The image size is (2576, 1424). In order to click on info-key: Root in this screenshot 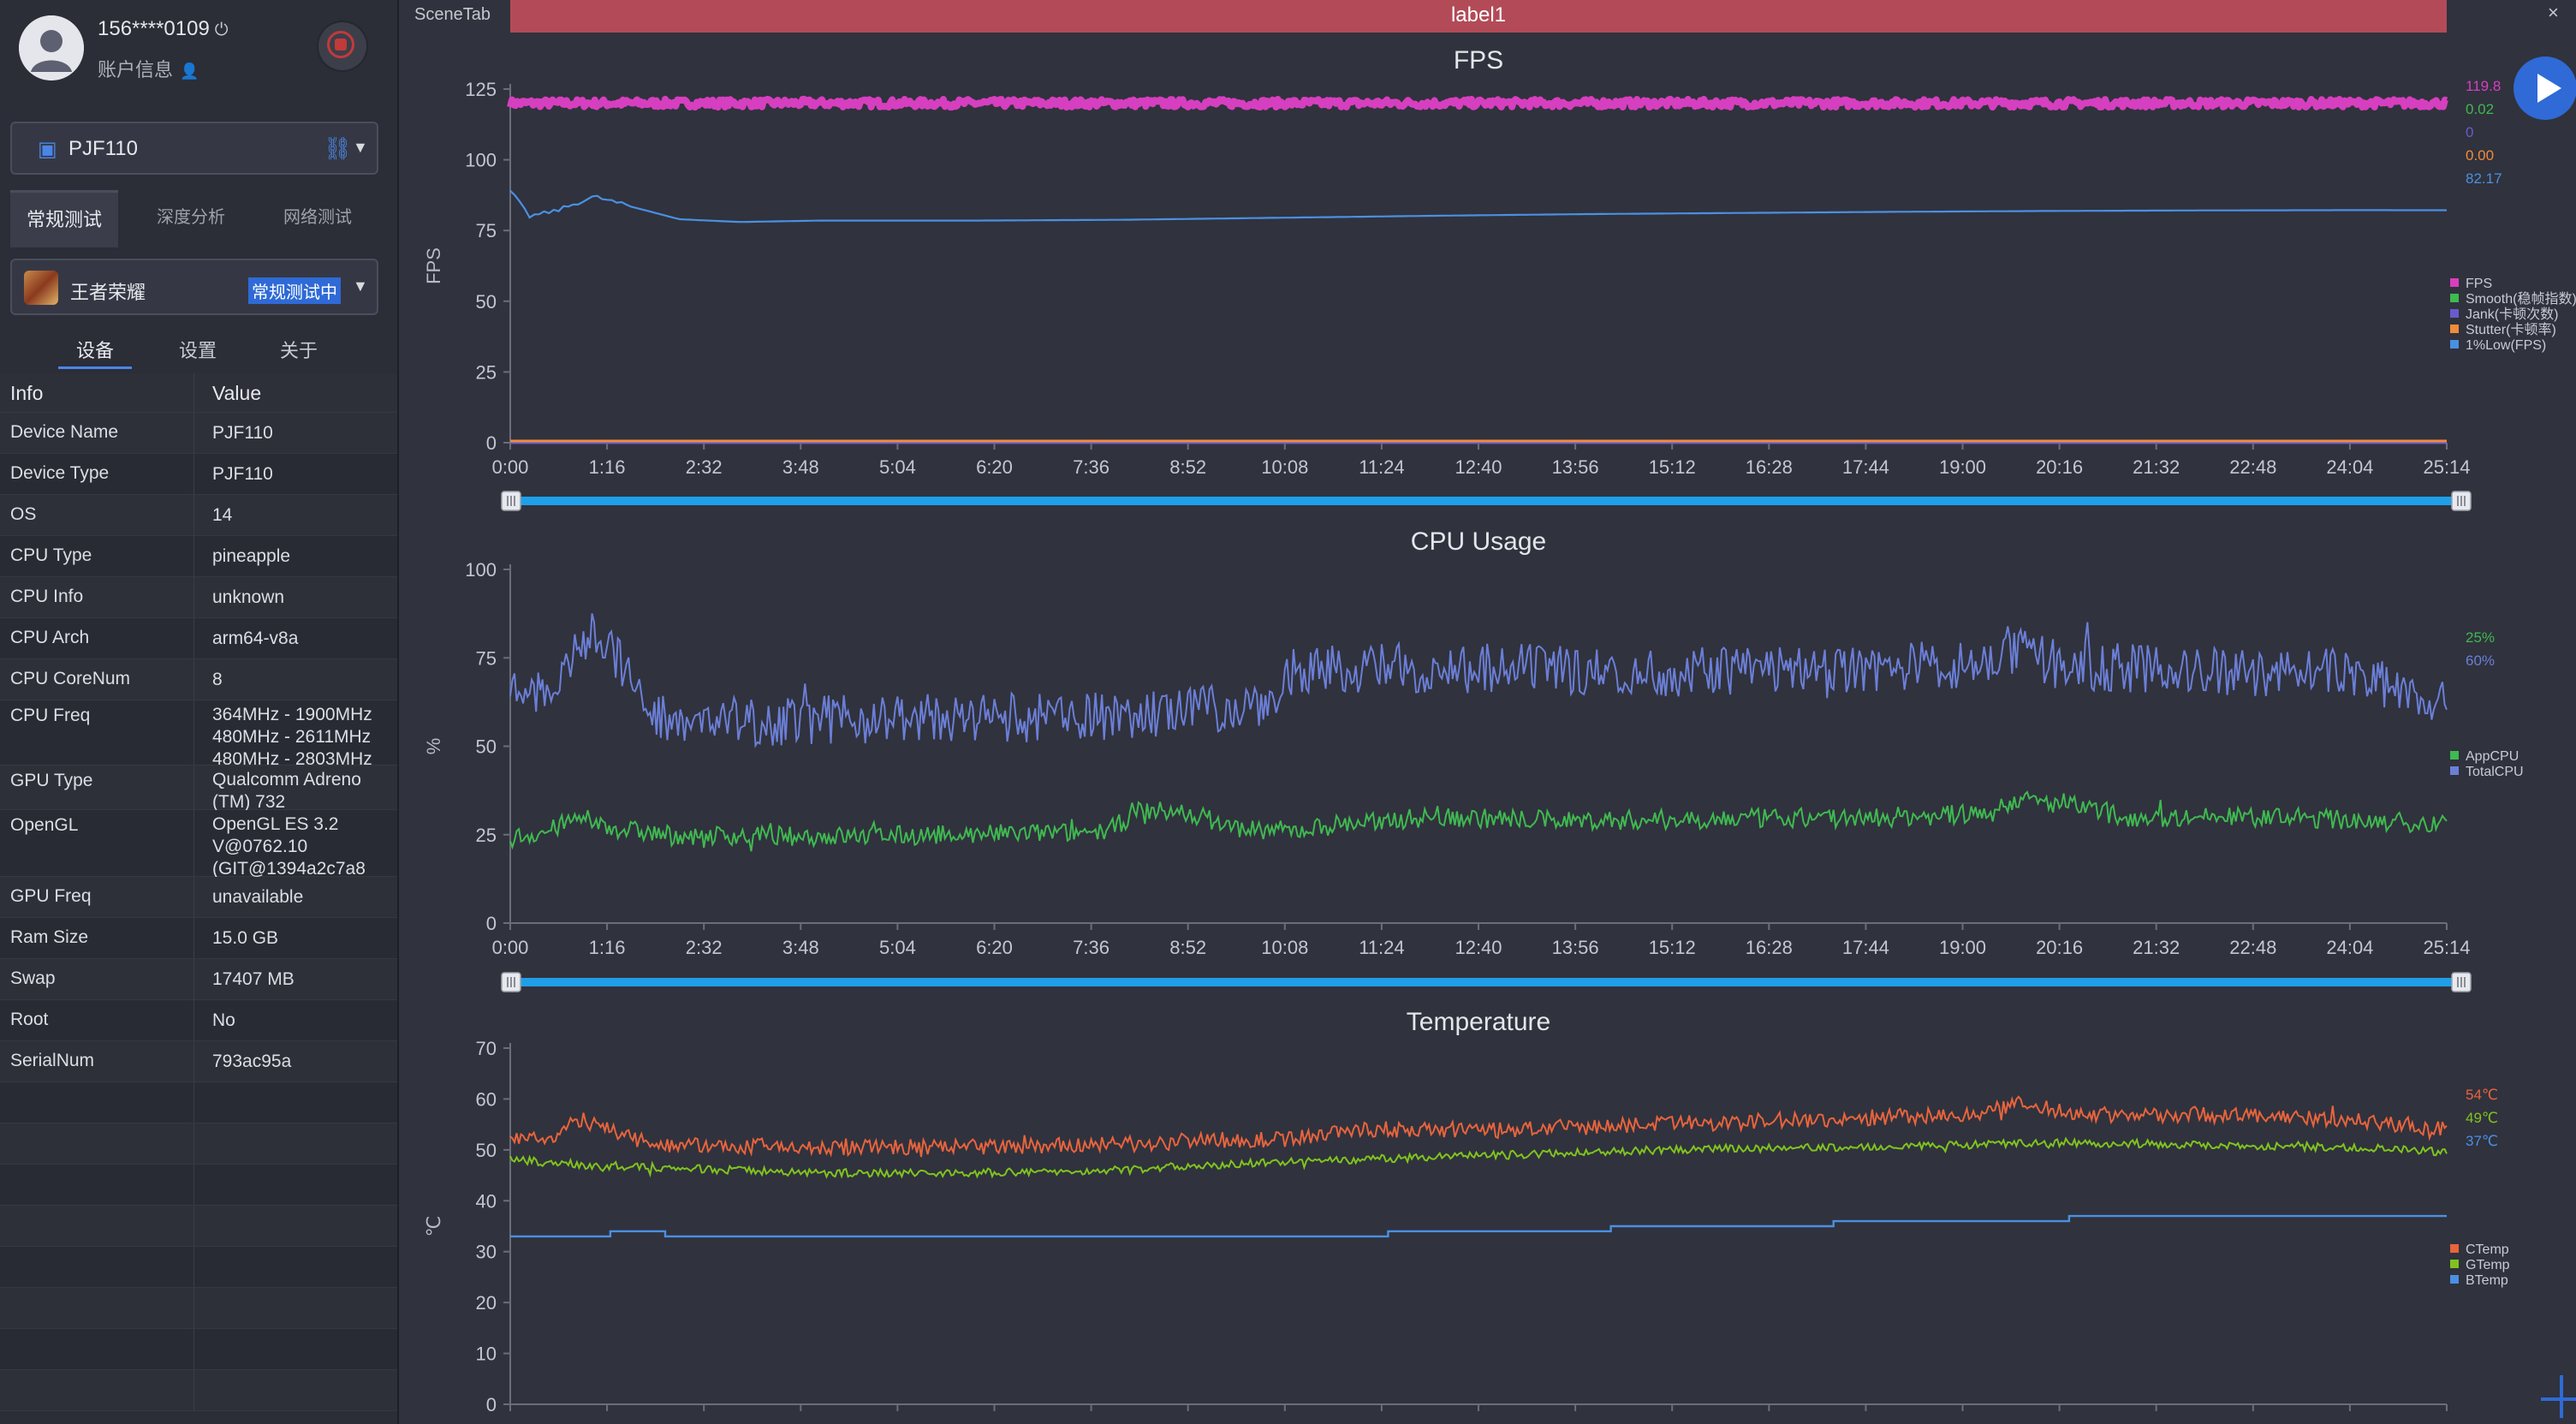, I will do `click(30, 1019)`.